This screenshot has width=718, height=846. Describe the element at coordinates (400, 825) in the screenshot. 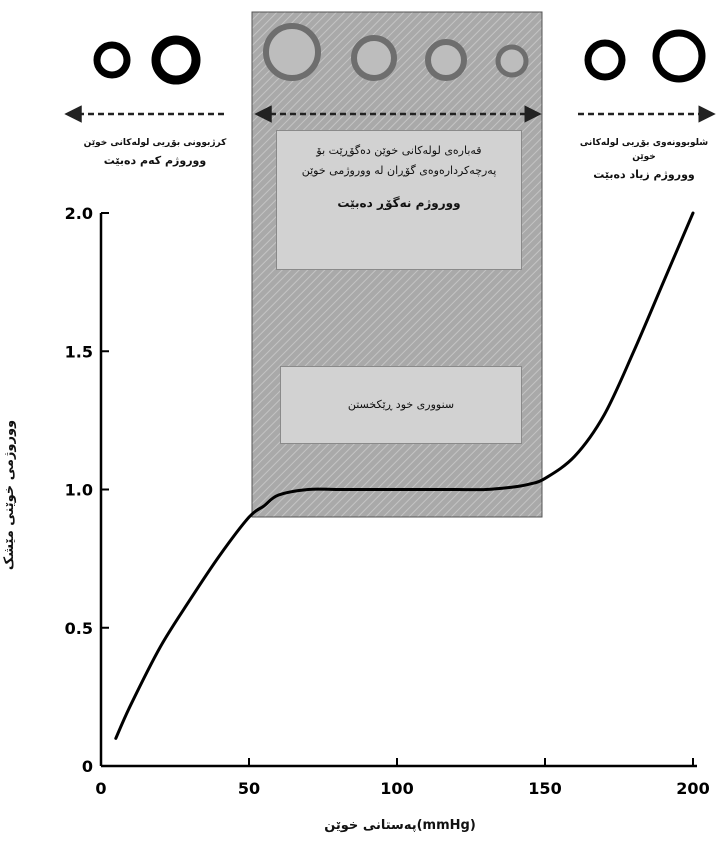

I see `x-axis-label: پەستانی خوێن(mmHg)` at that location.